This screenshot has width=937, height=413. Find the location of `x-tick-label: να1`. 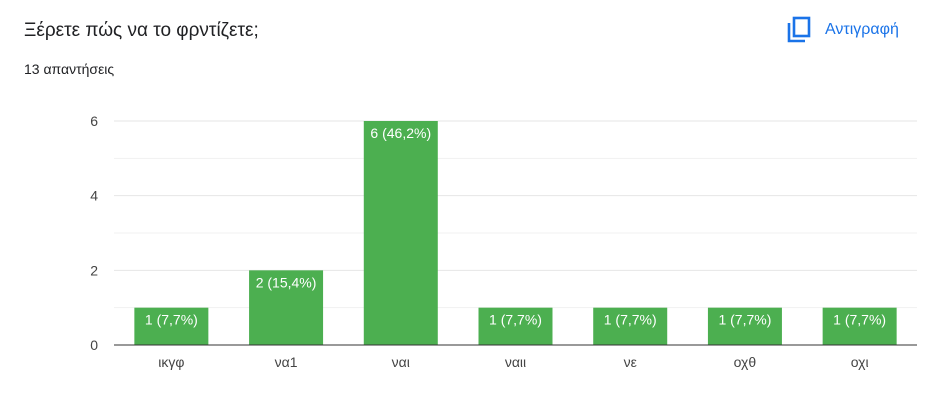

x-tick-label: να1 is located at coordinates (286, 362).